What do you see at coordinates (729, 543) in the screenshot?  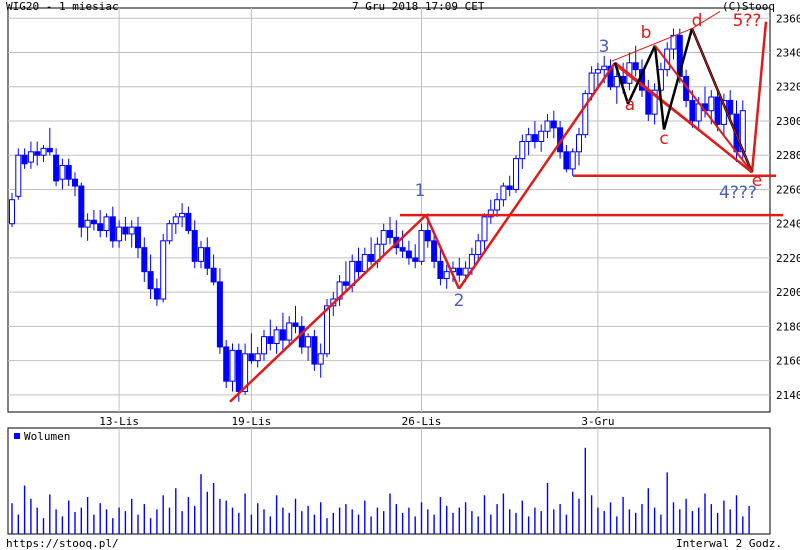 I see `footer-interval: Interwal 2 Godz.` at bounding box center [729, 543].